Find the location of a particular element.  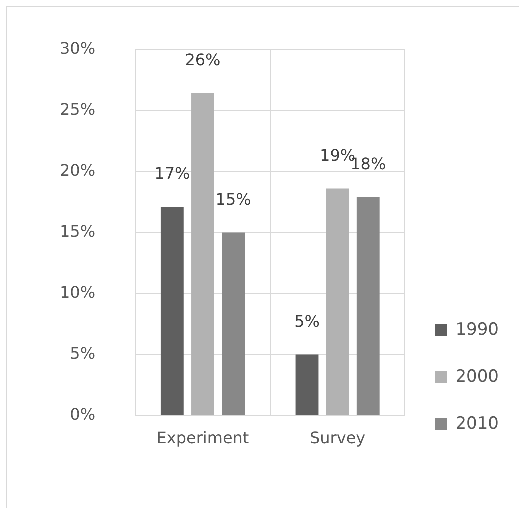

data-label: 17% is located at coordinates (172, 174).